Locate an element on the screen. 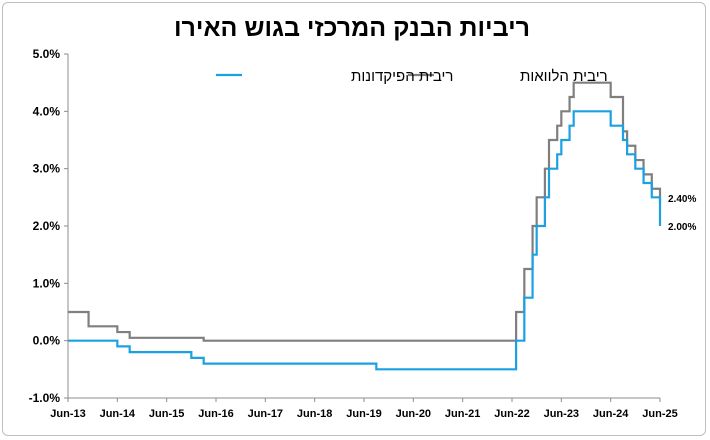  y-tick-label: 0.0% is located at coordinates (47, 341).